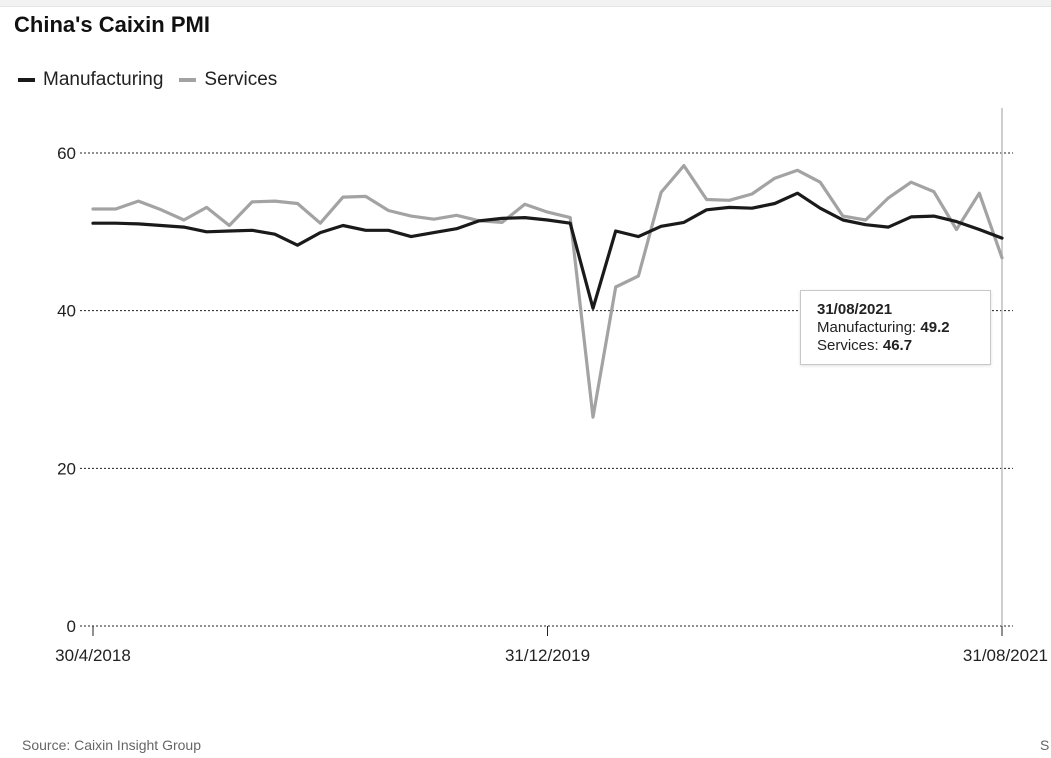 This screenshot has width=1051, height=758. I want to click on legend: Manufacturing Services, so click(155, 80).